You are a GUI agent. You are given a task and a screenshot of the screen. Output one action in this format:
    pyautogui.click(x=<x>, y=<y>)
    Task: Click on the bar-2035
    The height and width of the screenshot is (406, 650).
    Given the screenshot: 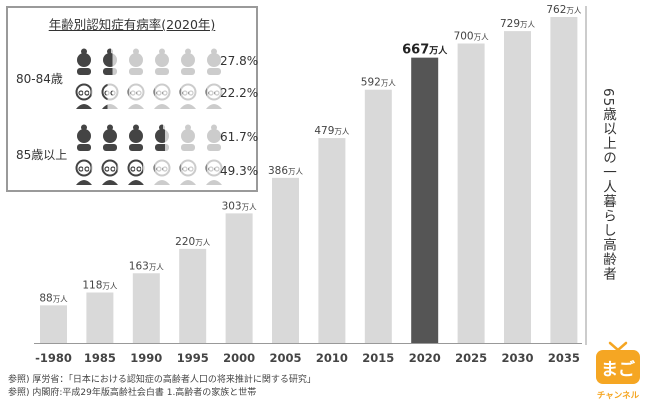 What is the action you would take?
    pyautogui.click(x=564, y=180)
    